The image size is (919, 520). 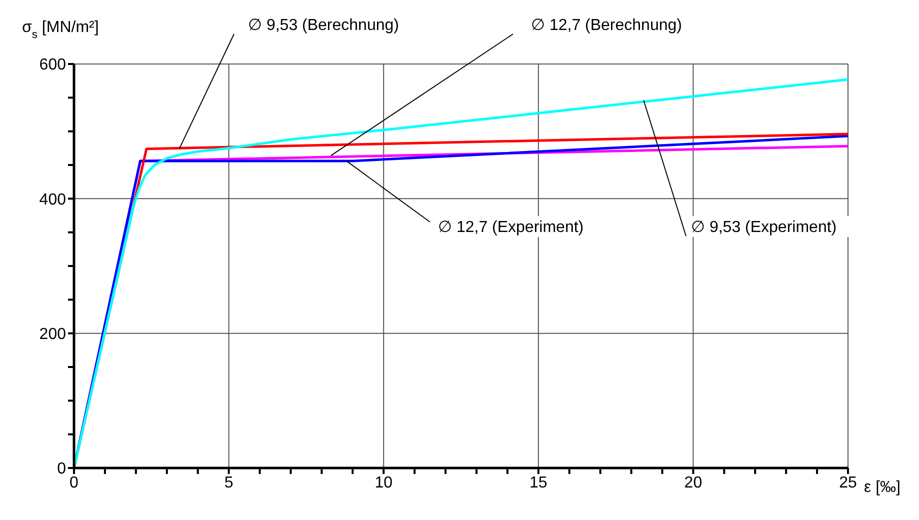 I want to click on y-tick-label: 200, so click(x=52, y=335).